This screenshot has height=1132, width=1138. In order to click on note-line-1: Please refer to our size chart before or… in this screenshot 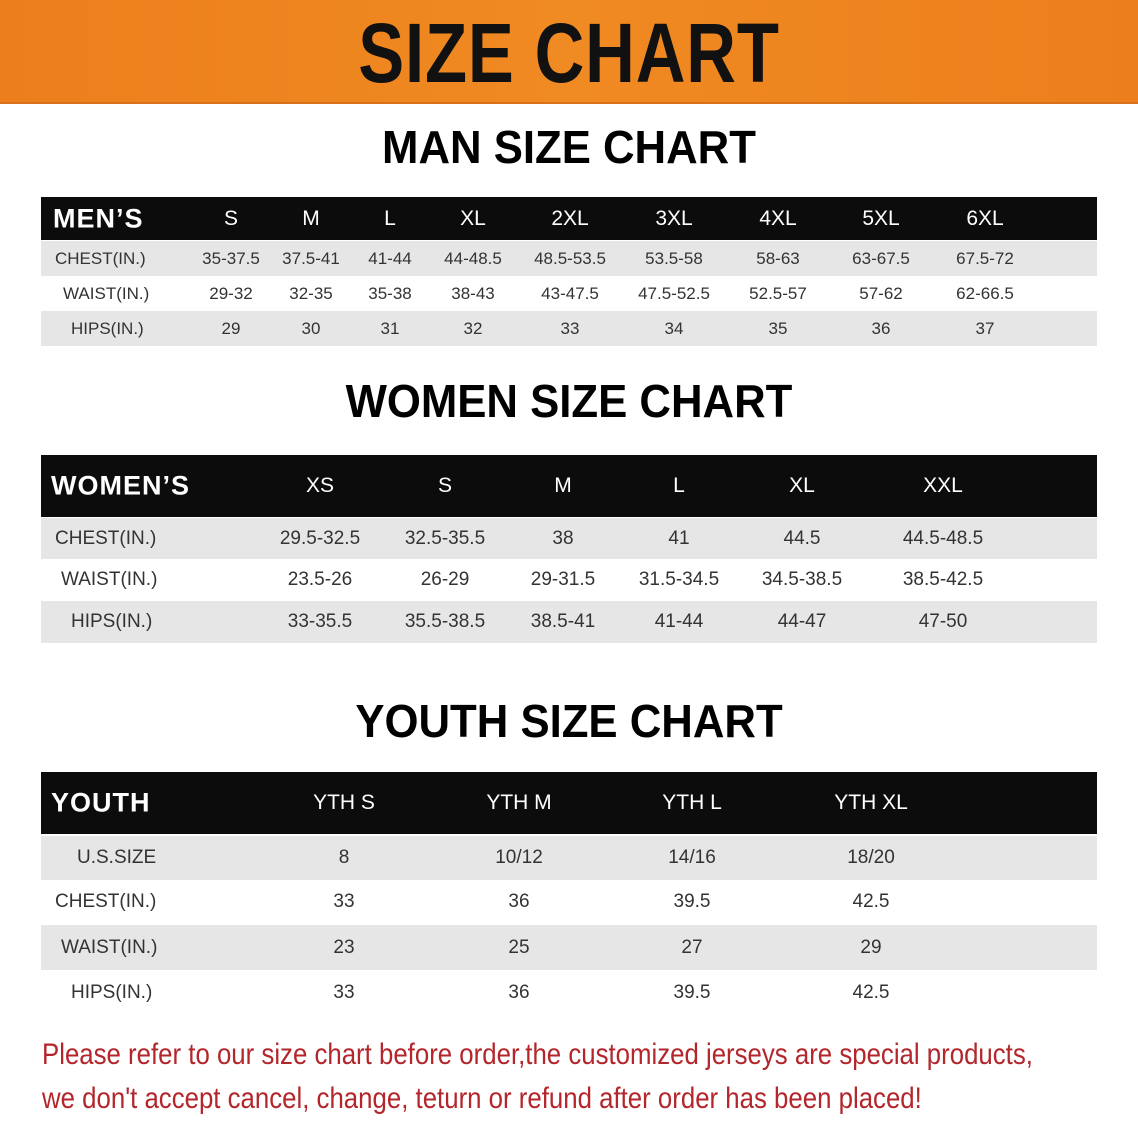, I will do `click(537, 1054)`.